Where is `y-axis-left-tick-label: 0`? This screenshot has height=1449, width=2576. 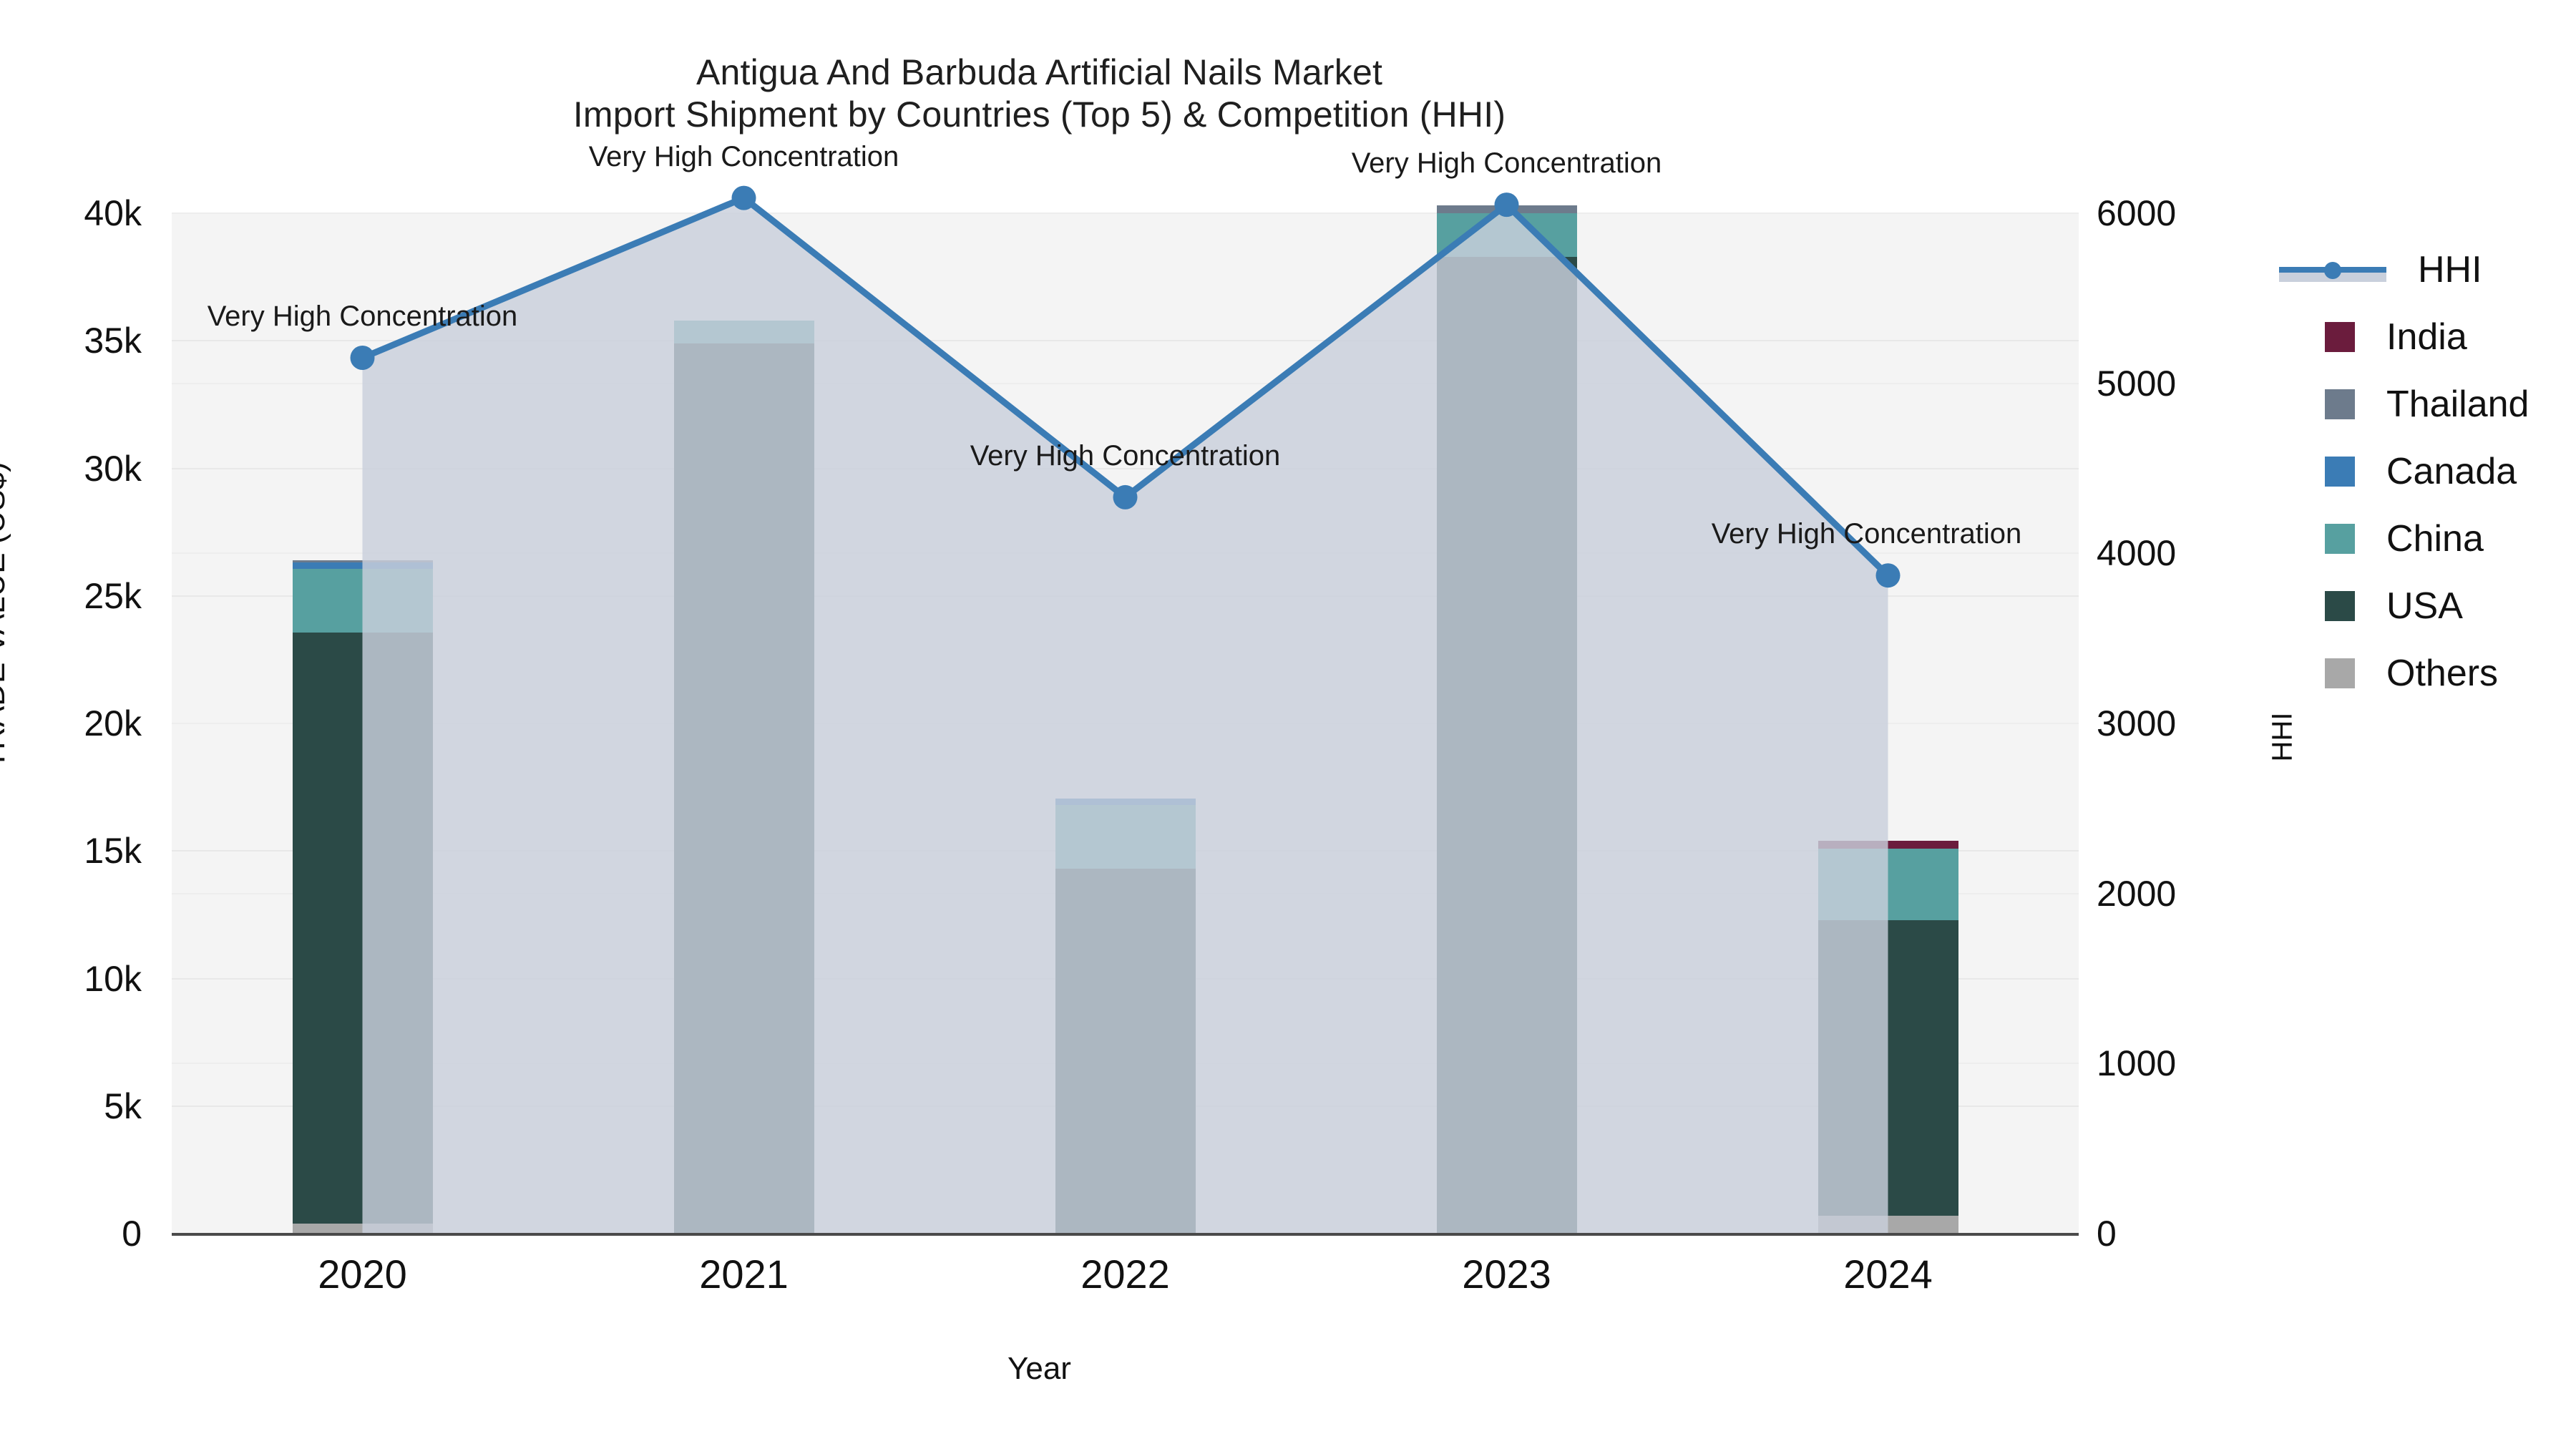 y-axis-left-tick-label: 0 is located at coordinates (132, 1234).